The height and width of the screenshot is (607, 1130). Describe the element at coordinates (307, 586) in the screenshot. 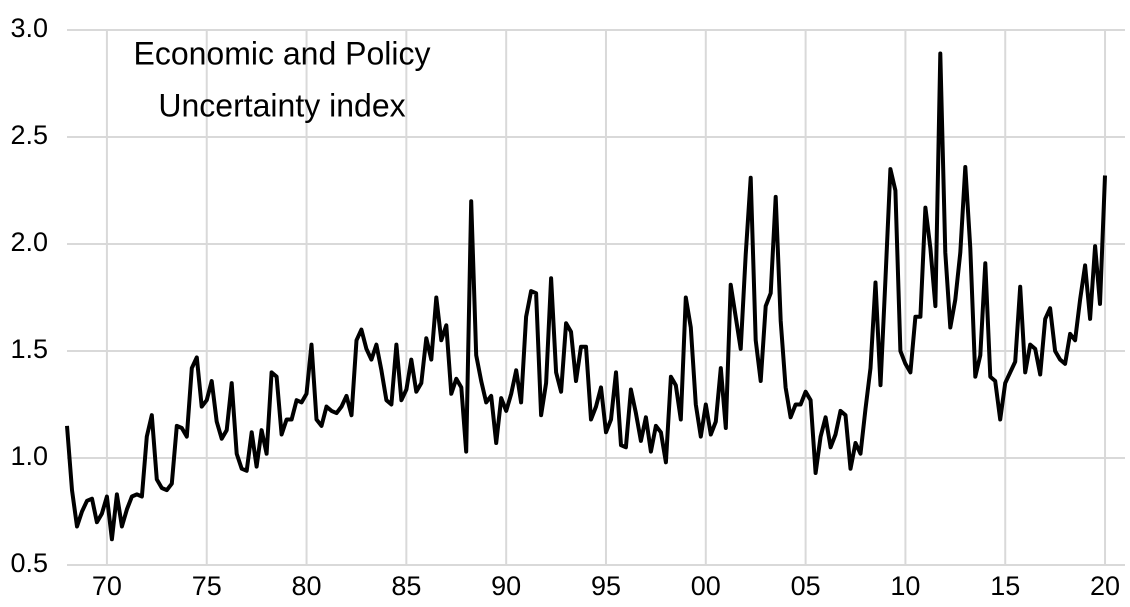

I see `x-tick-label: 80` at that location.